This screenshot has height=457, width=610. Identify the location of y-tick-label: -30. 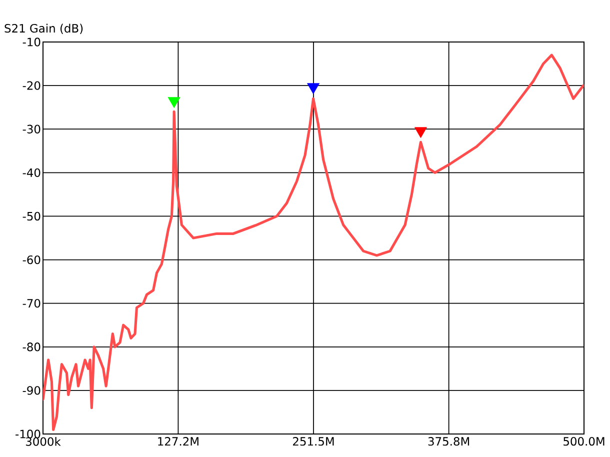
(31, 129).